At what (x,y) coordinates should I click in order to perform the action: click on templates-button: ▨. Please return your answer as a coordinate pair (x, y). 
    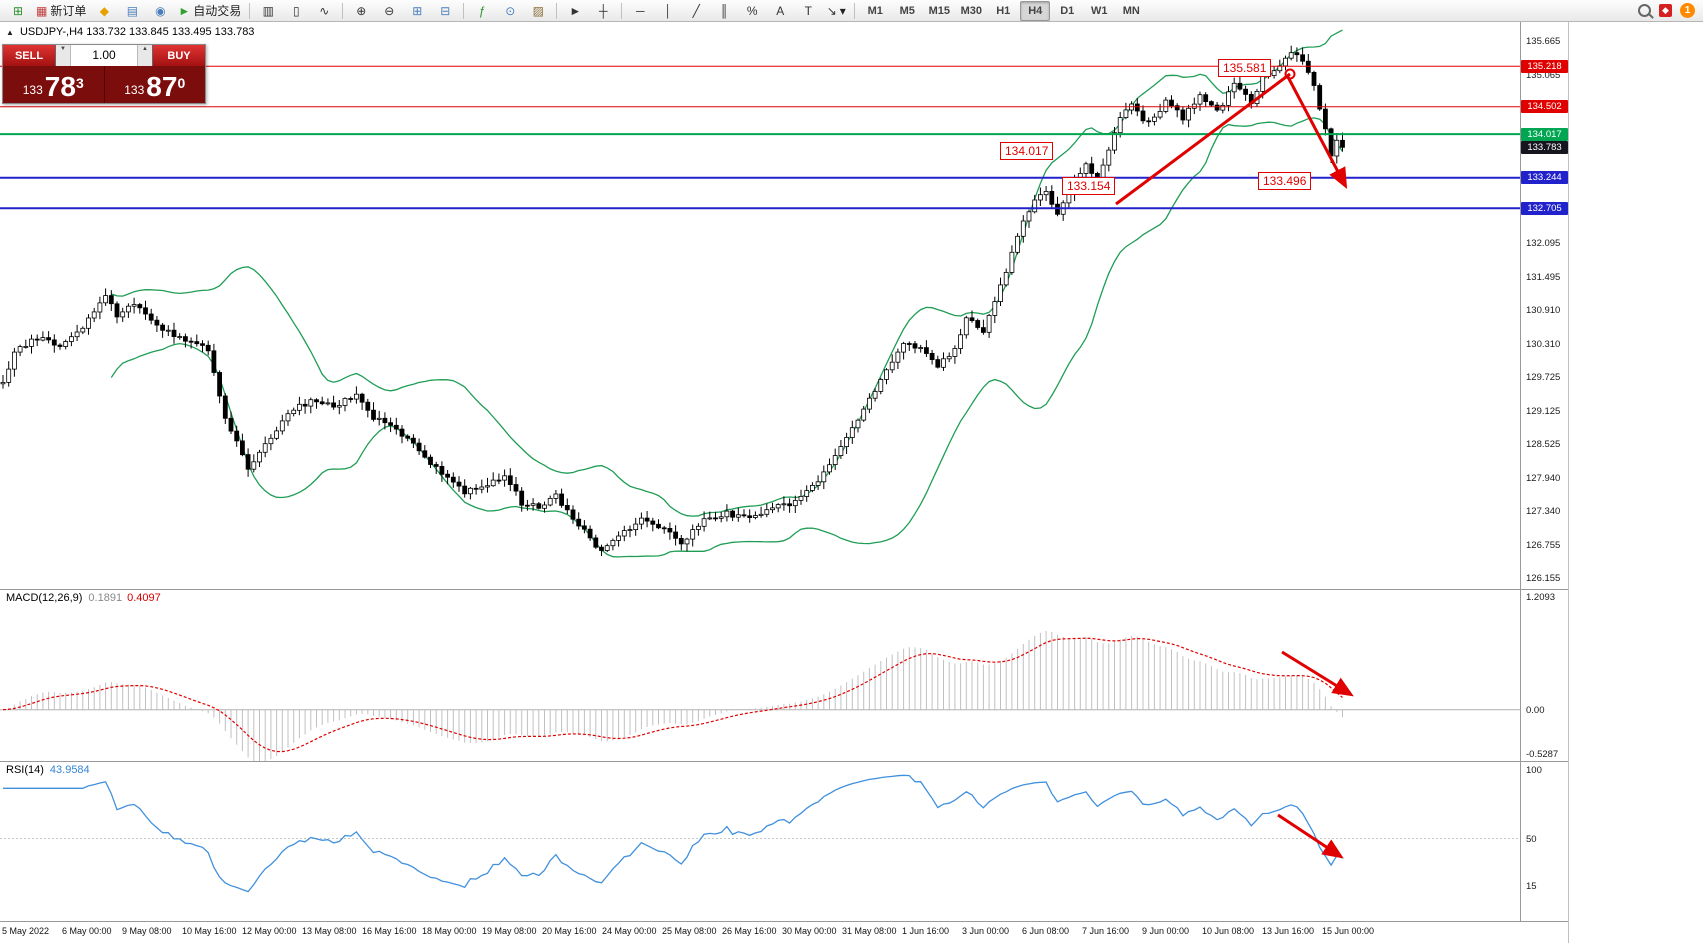
    Looking at the image, I should click on (538, 11).